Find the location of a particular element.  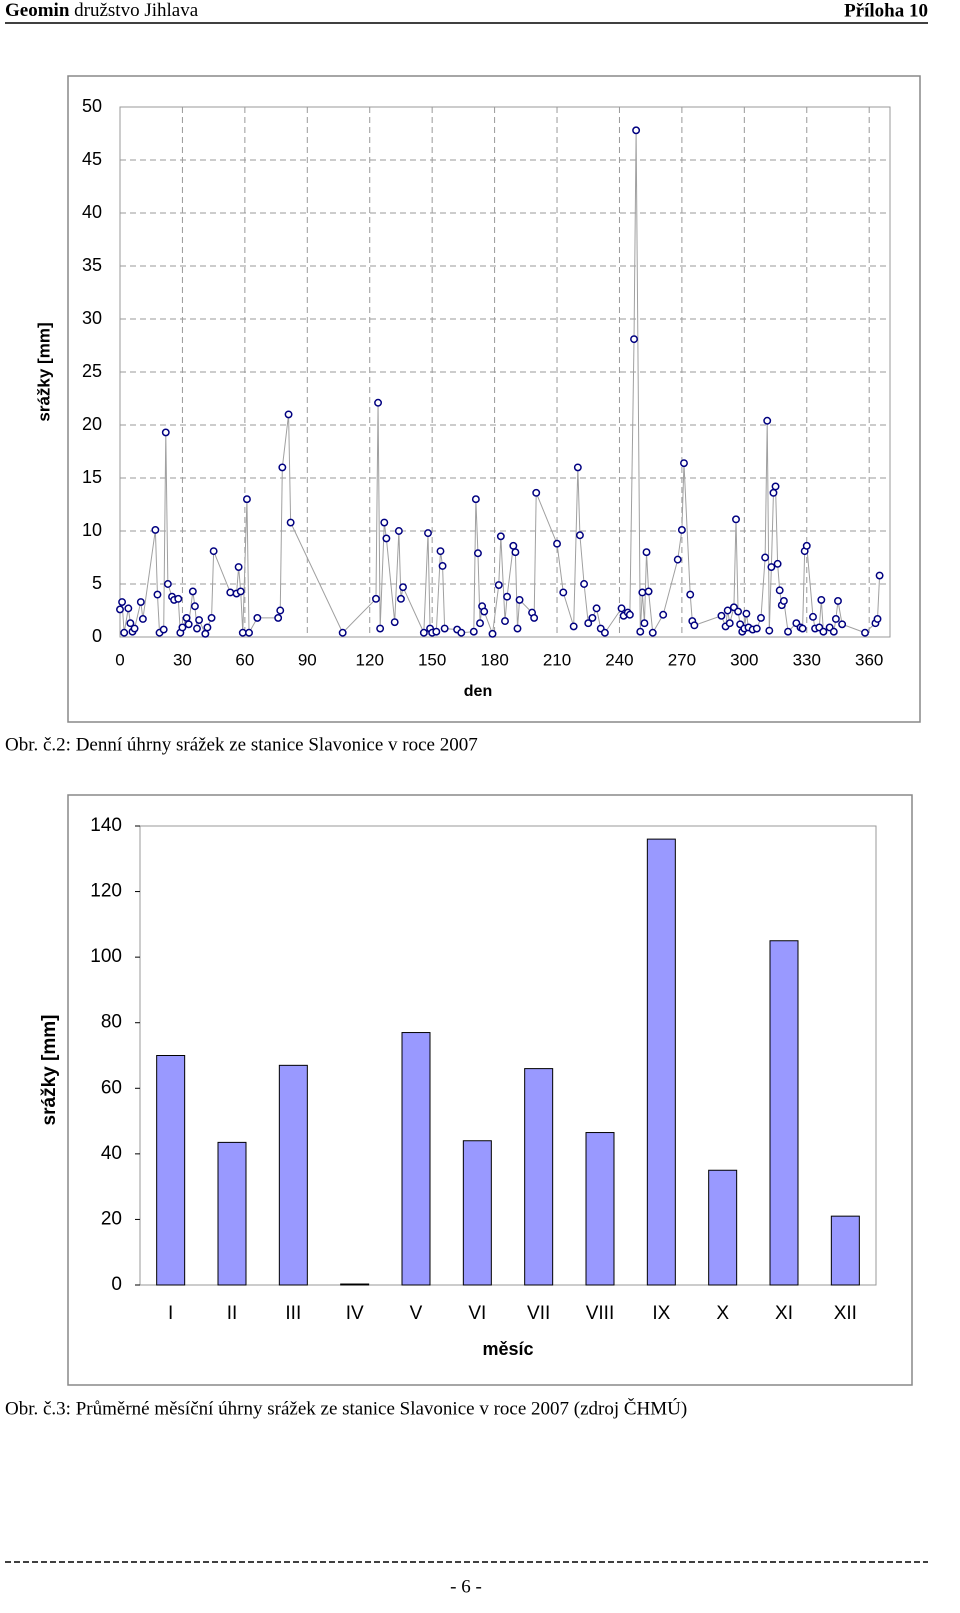

y-tick-label: 80 is located at coordinates (111, 1022).